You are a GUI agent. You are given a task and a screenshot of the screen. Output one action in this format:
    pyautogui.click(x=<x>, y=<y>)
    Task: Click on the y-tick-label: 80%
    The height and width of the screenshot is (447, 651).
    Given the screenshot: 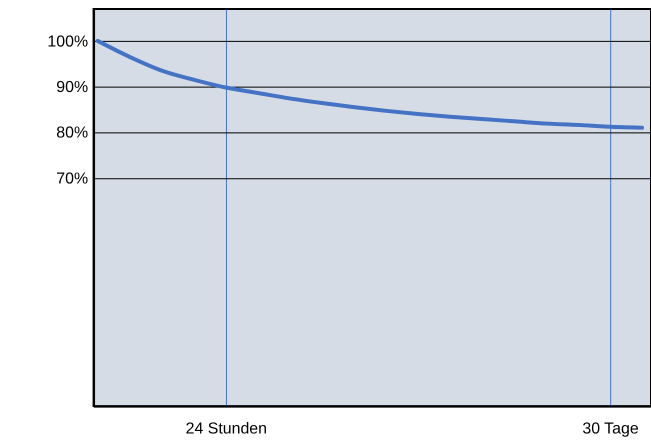 What is the action you would take?
    pyautogui.click(x=72, y=133)
    